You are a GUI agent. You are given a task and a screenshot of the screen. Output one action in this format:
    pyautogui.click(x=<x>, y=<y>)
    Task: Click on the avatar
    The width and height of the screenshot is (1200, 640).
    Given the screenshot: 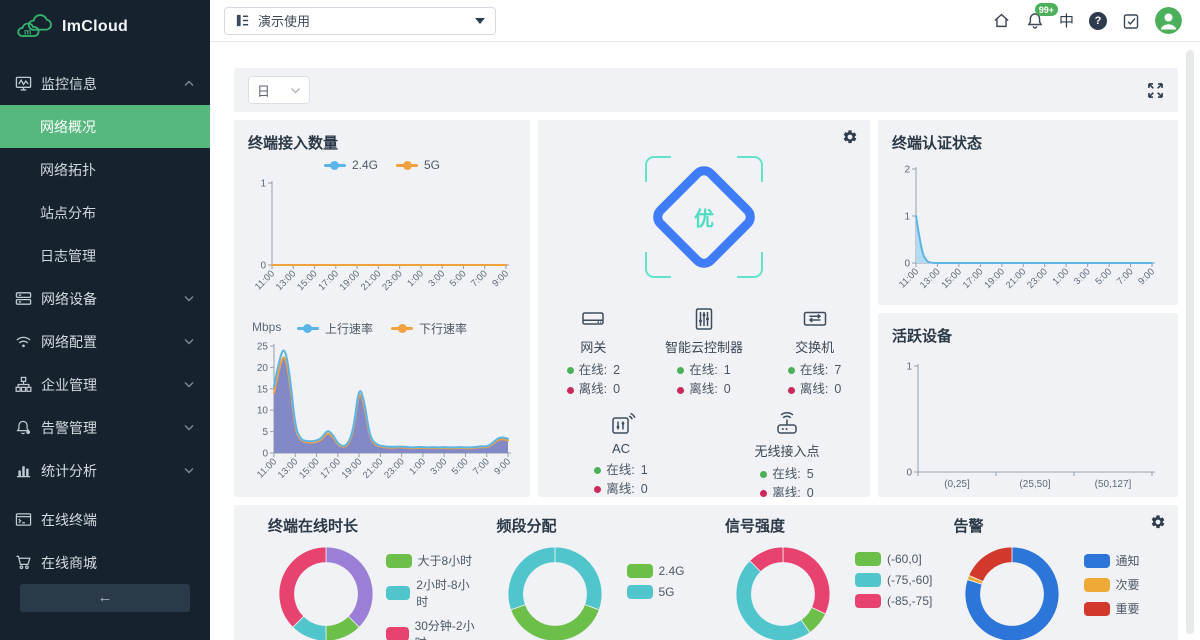 What is the action you would take?
    pyautogui.click(x=1168, y=20)
    